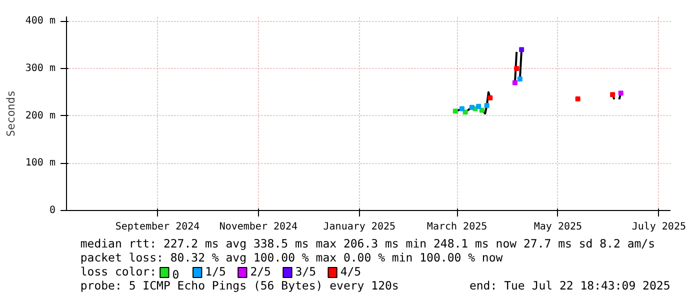 The image size is (697, 297). What do you see at coordinates (40, 21) in the screenshot?
I see `y-tick-label: 400 m` at bounding box center [40, 21].